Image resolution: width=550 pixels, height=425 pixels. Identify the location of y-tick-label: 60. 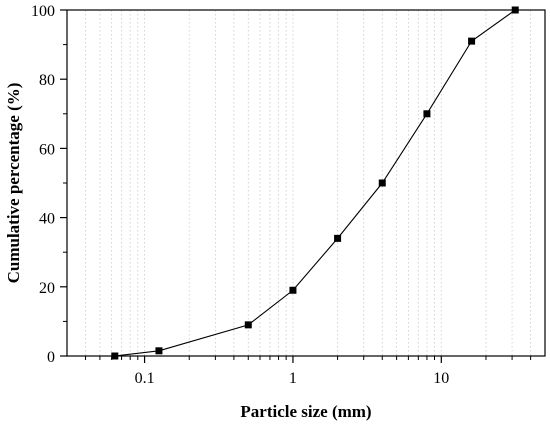
(47, 149).